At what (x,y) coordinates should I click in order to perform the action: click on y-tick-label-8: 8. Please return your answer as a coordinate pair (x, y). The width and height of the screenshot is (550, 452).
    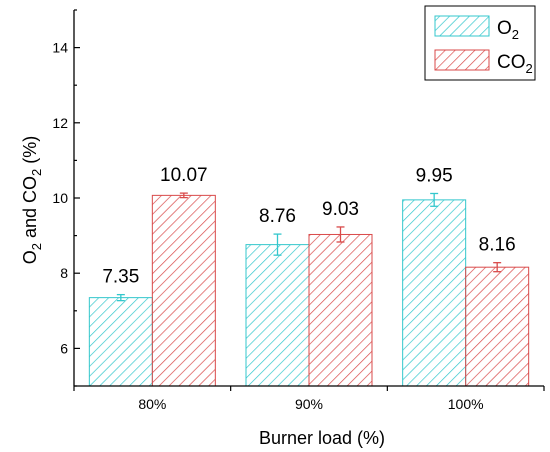
    Looking at the image, I should click on (64, 273).